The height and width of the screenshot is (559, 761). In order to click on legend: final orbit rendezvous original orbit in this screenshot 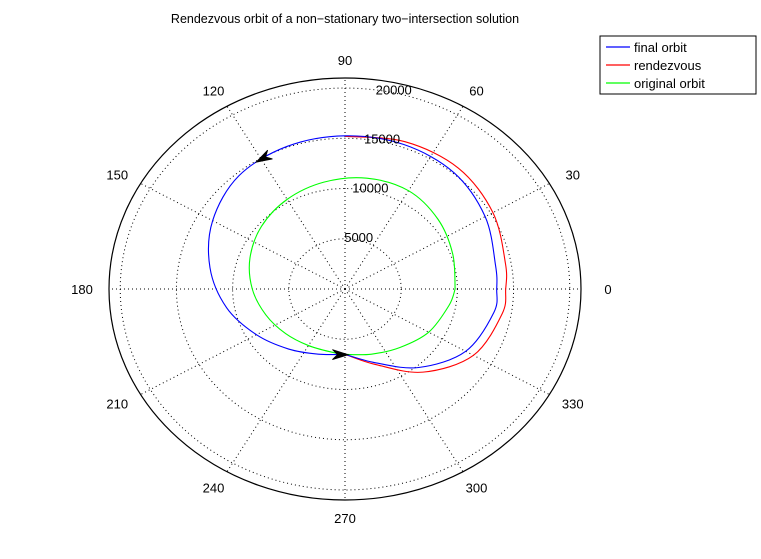, I will do `click(678, 65)`.